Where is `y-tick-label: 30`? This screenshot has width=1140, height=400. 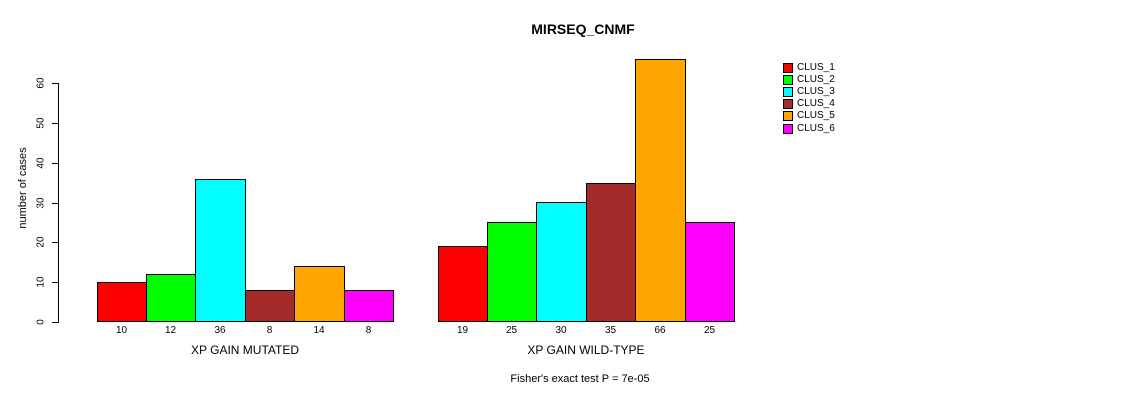 y-tick-label: 30 is located at coordinates (41, 203).